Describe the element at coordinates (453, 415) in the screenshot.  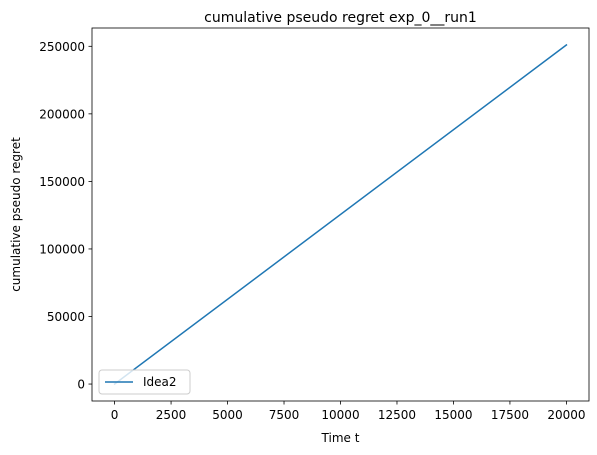
I see `x-tick-label: 15000` at that location.